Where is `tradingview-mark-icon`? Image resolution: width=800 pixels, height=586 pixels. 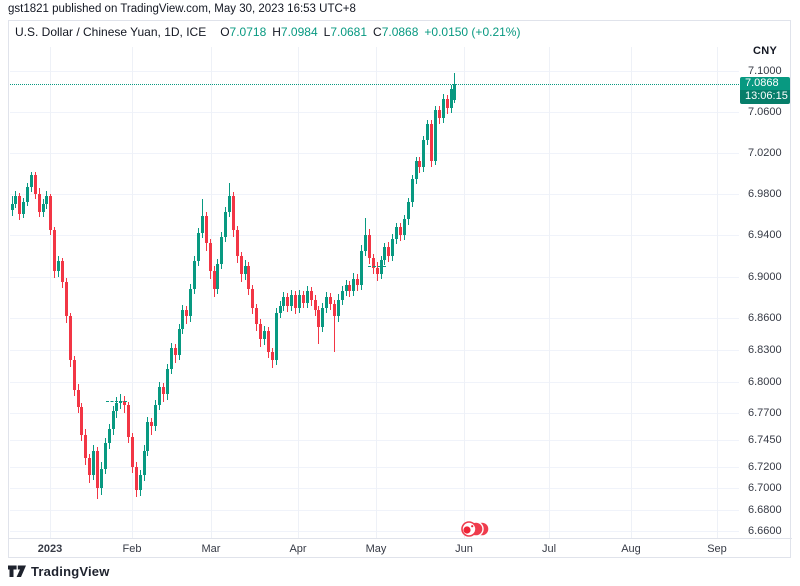 tradingview-mark-icon is located at coordinates (17, 571).